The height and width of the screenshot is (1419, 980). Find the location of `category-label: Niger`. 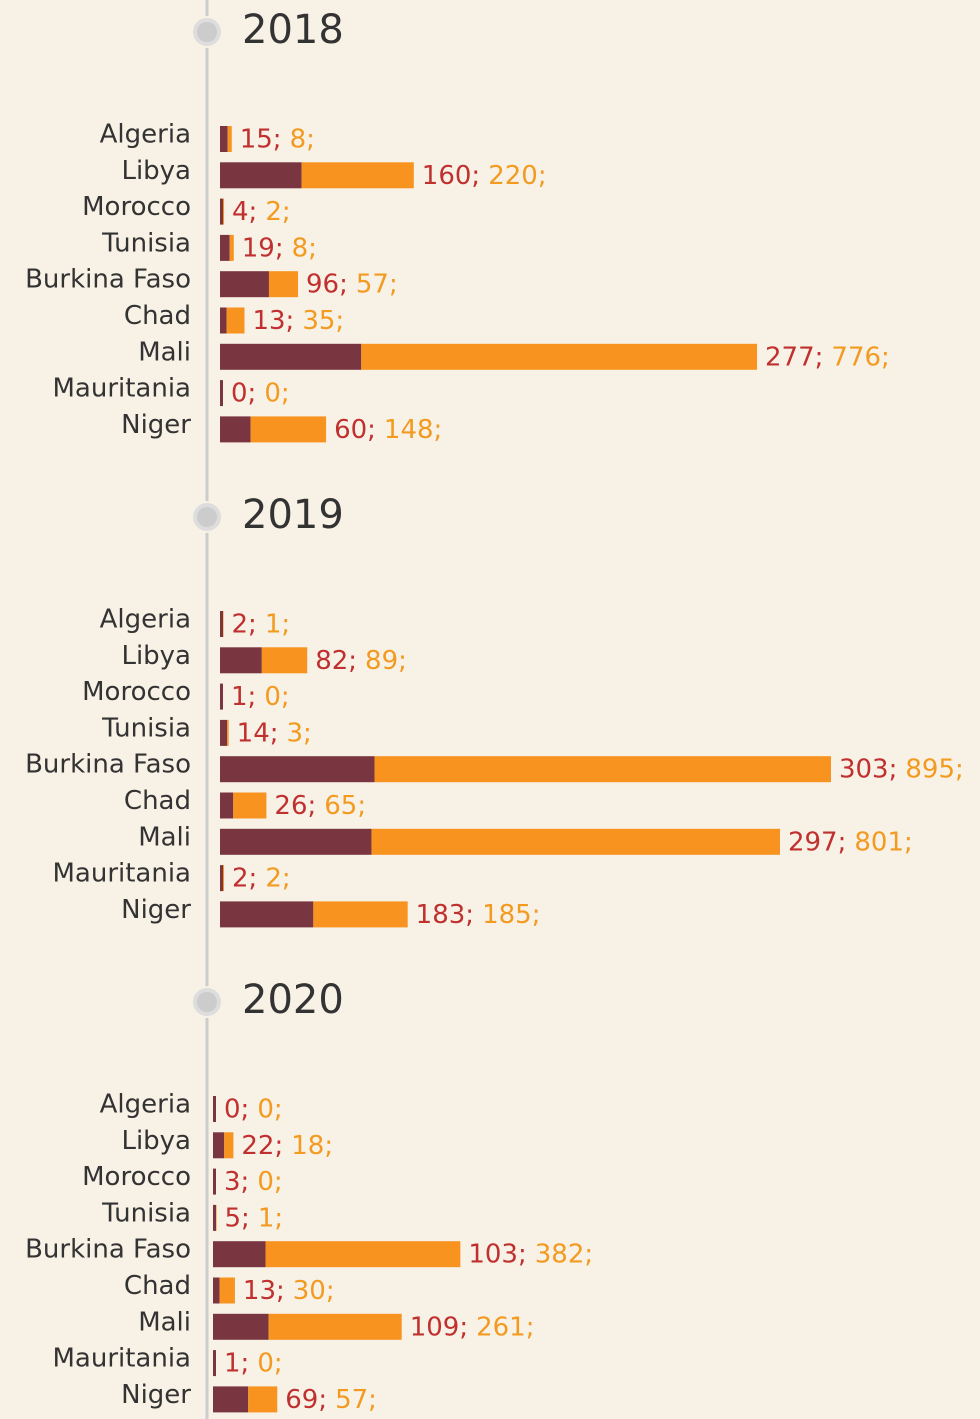

category-label: Niger is located at coordinates (156, 910).